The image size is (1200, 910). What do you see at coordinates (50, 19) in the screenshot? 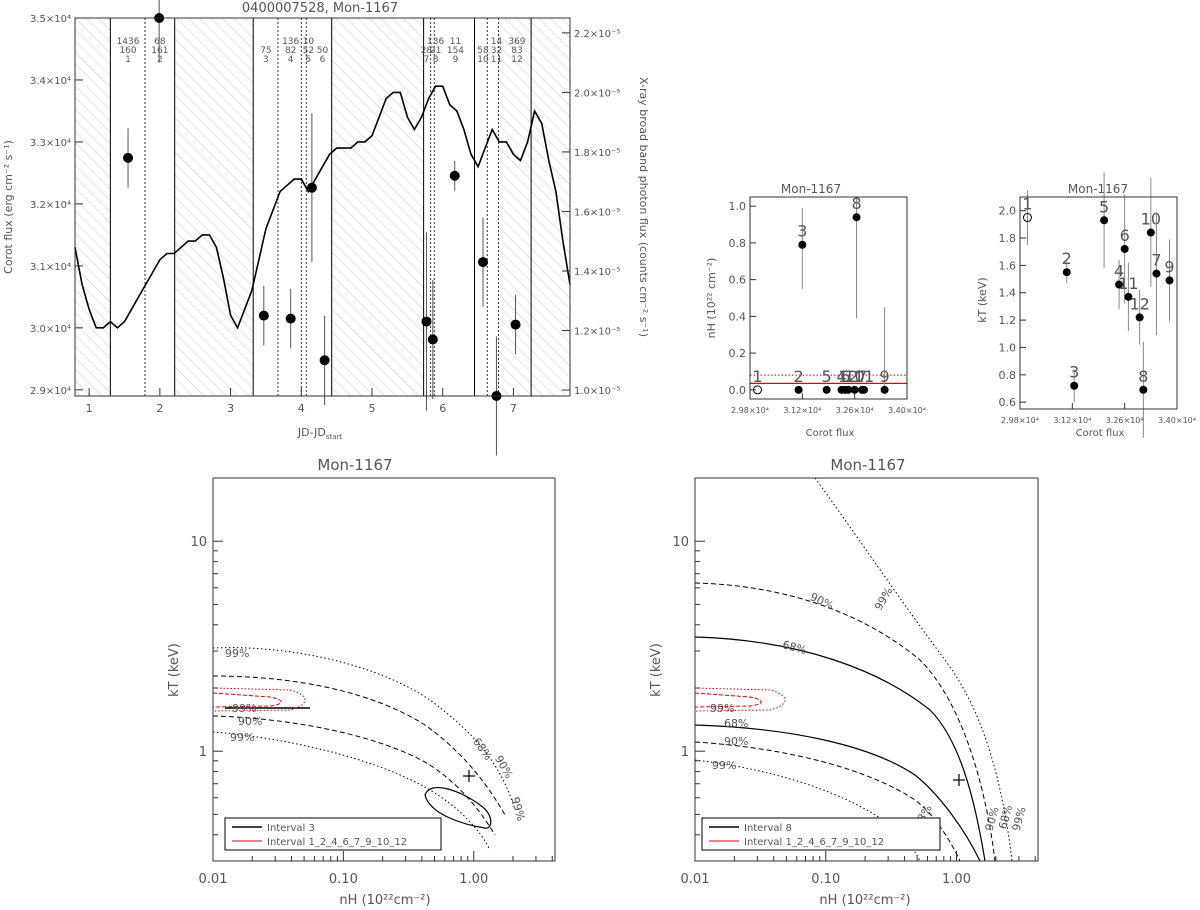
I see `y-tick-label: 3.5×10⁴` at bounding box center [50, 19].